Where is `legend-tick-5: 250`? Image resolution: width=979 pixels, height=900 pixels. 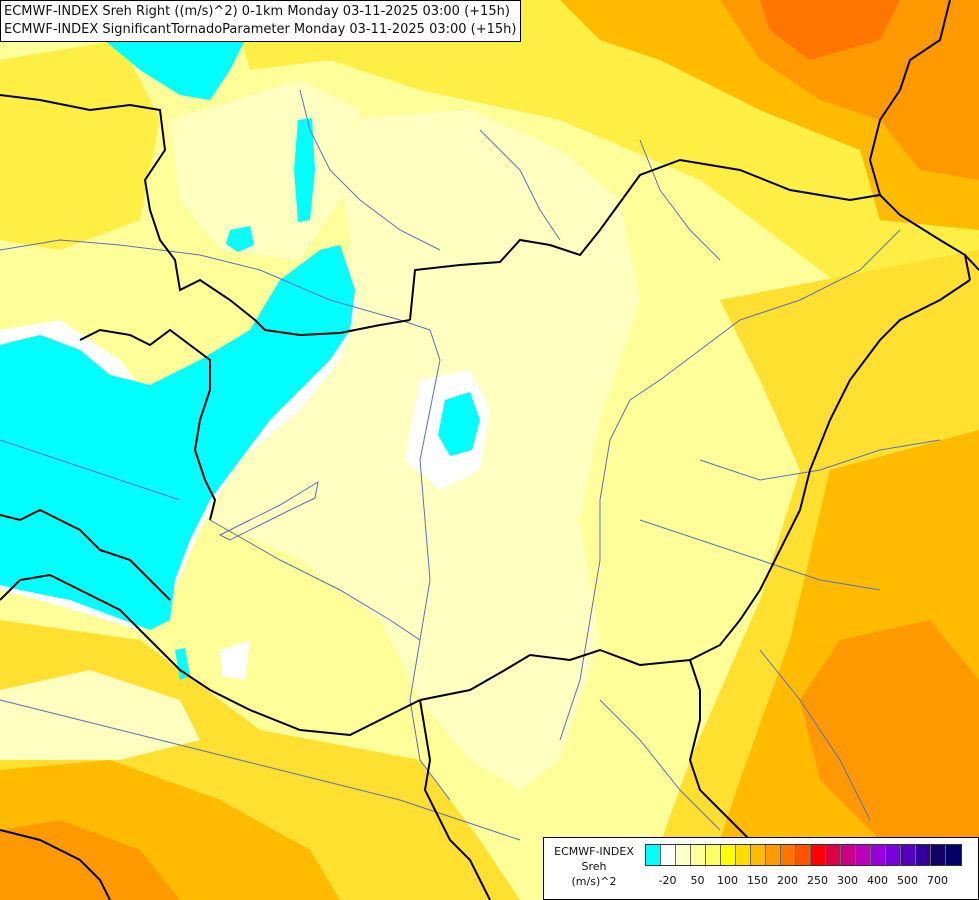 legend-tick-5: 250 is located at coordinates (817, 880).